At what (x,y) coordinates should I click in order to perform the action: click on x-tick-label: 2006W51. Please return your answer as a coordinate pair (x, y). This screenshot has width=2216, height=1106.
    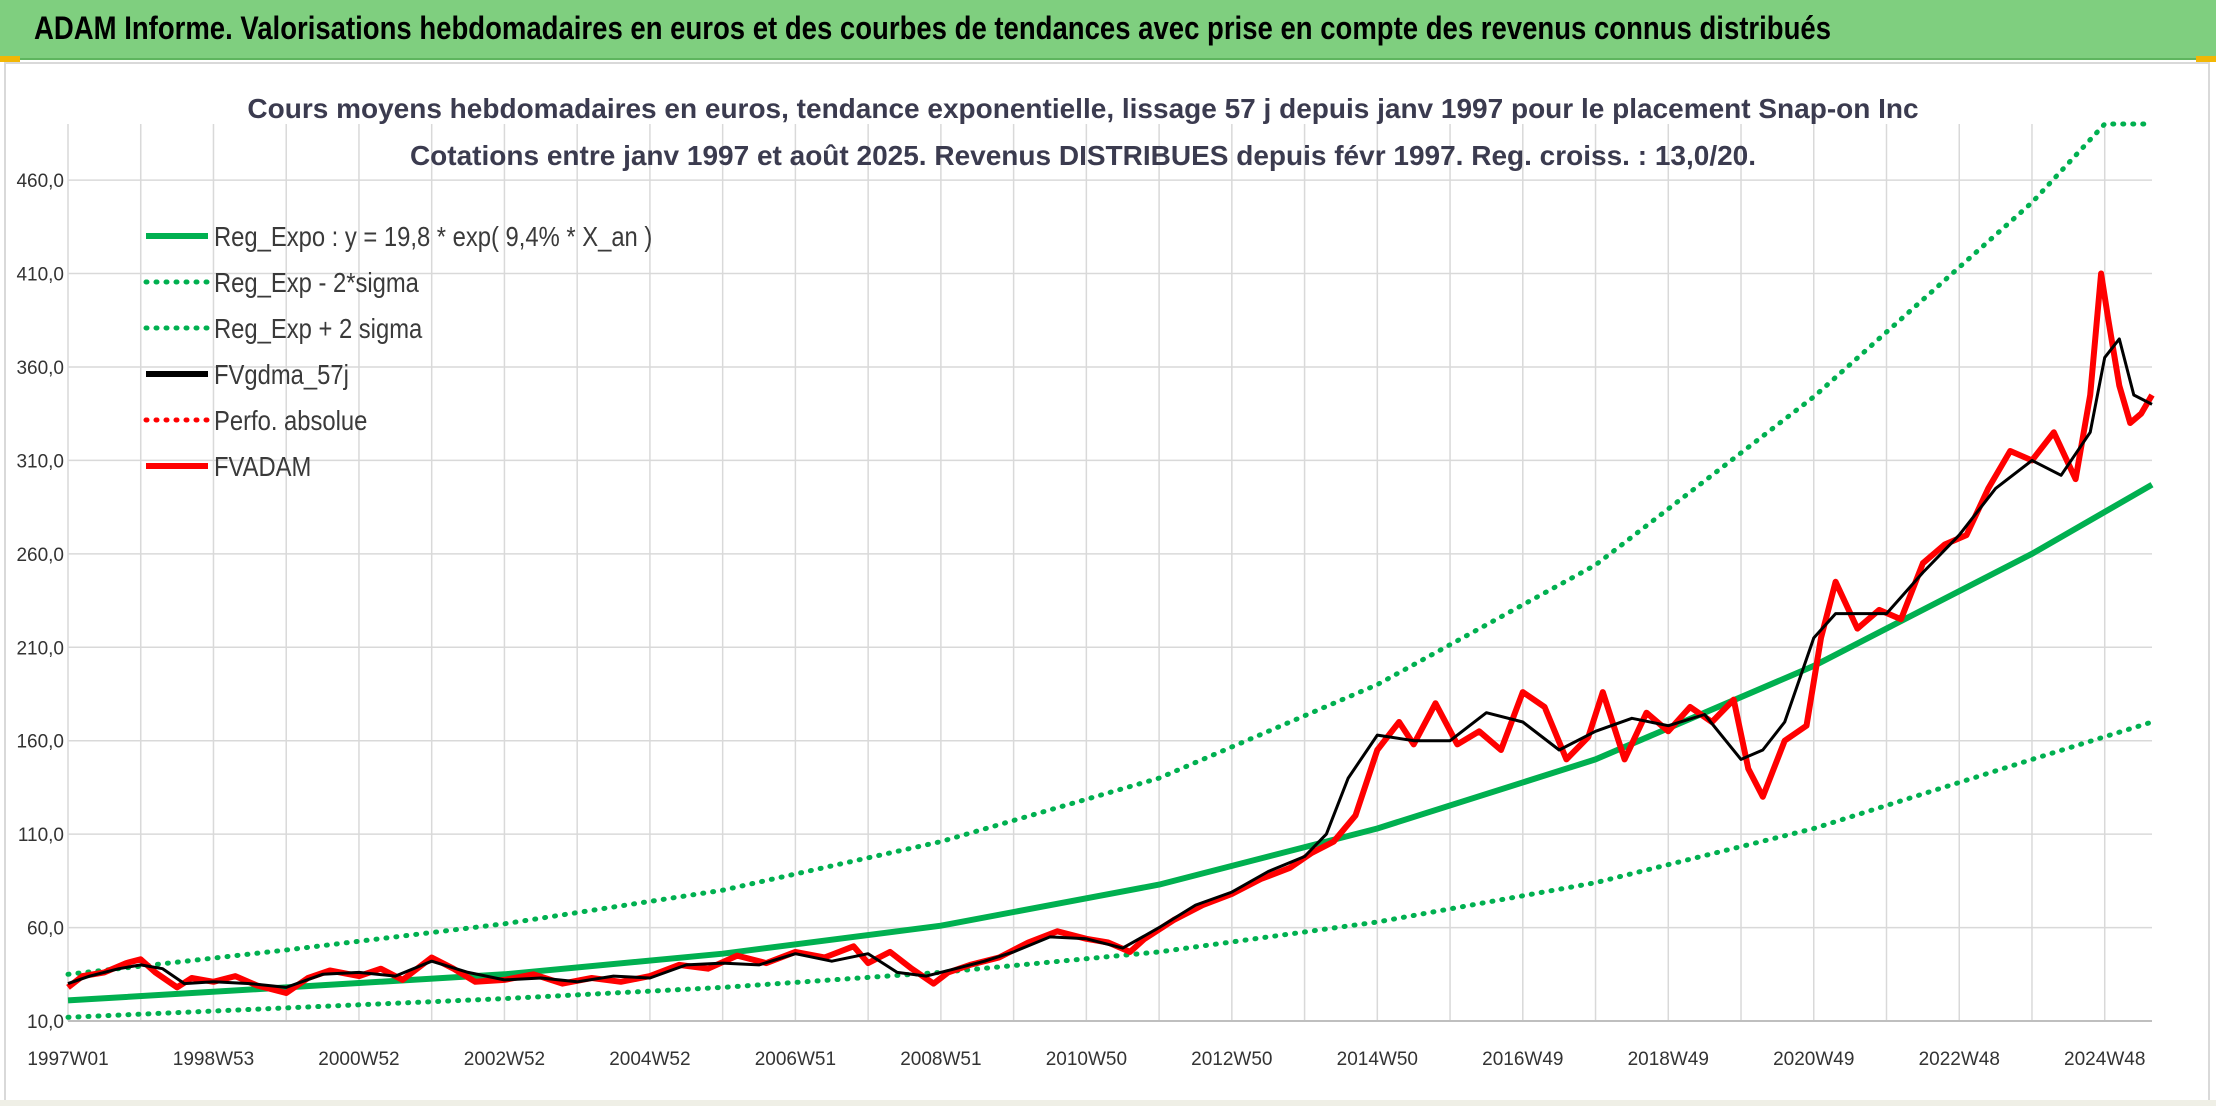
    Looking at the image, I should click on (795, 1059).